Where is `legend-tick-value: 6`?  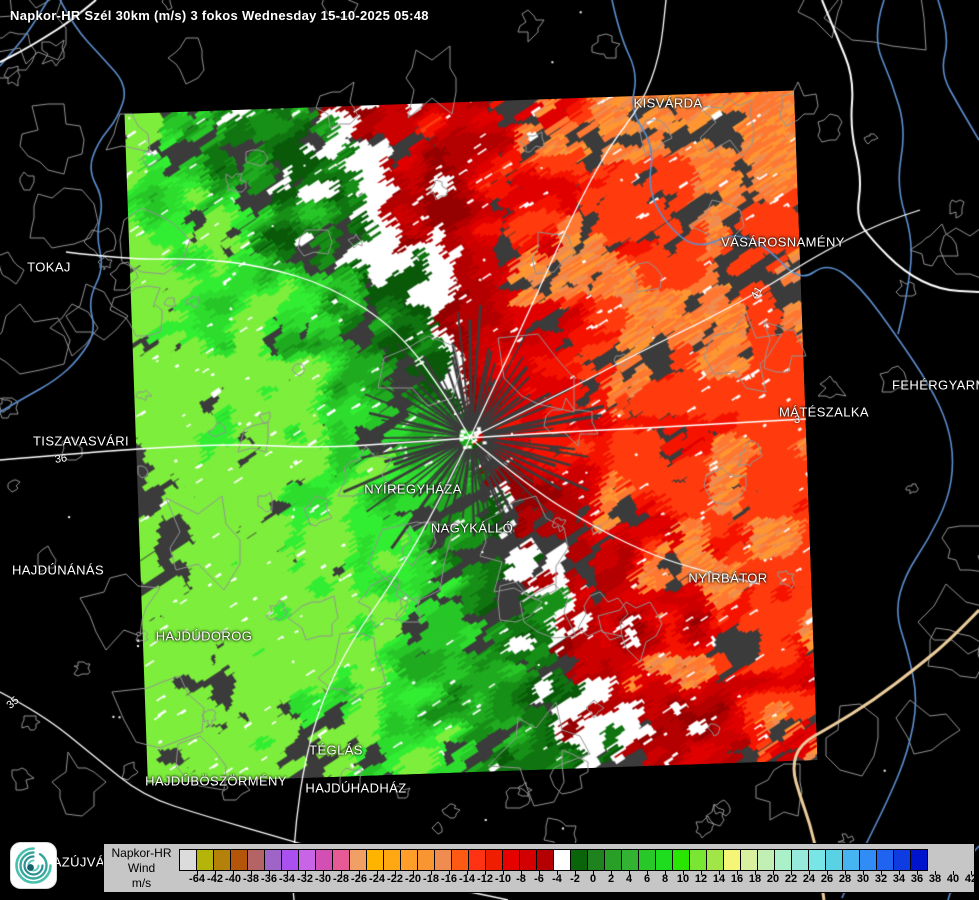
legend-tick-value: 6 is located at coordinates (647, 879).